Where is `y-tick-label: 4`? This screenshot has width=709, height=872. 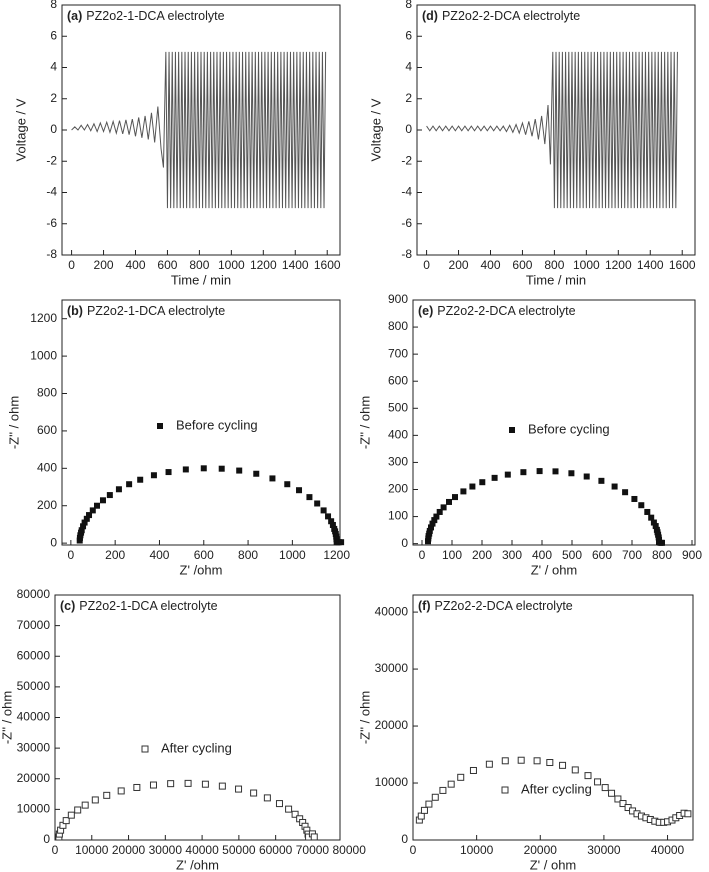
y-tick-label: 4 is located at coordinates (53, 67).